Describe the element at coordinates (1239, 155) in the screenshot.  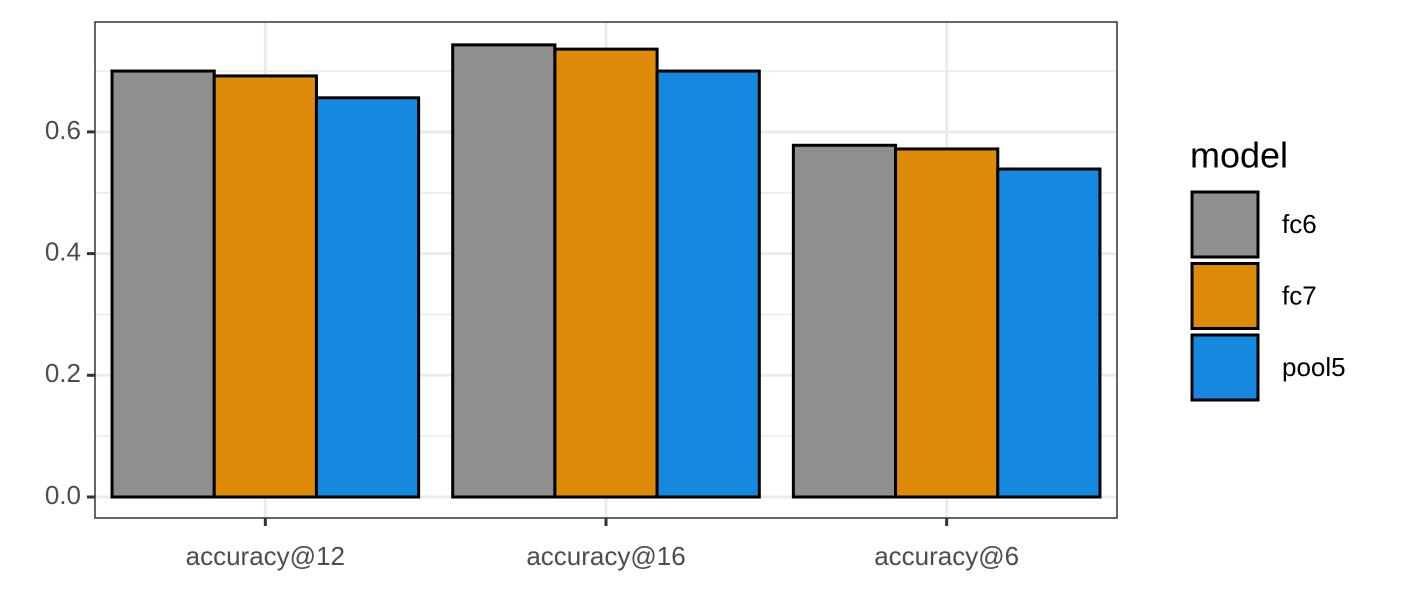
I see `legend-title: model` at that location.